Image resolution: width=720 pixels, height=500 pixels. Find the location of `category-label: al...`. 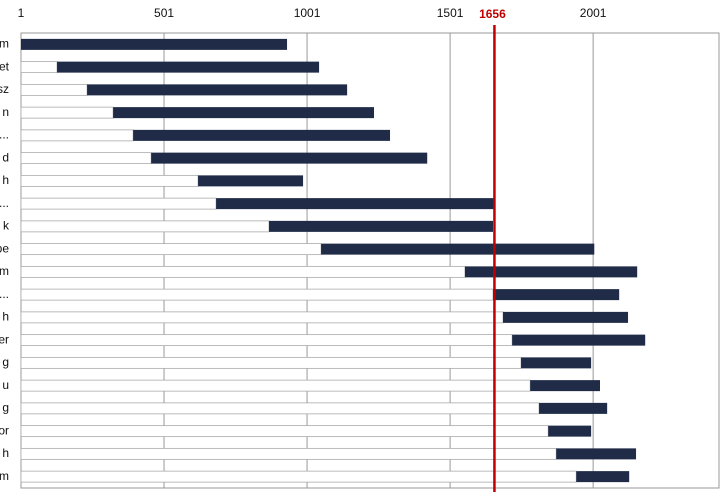

category-label: al... is located at coordinates (4, 135).